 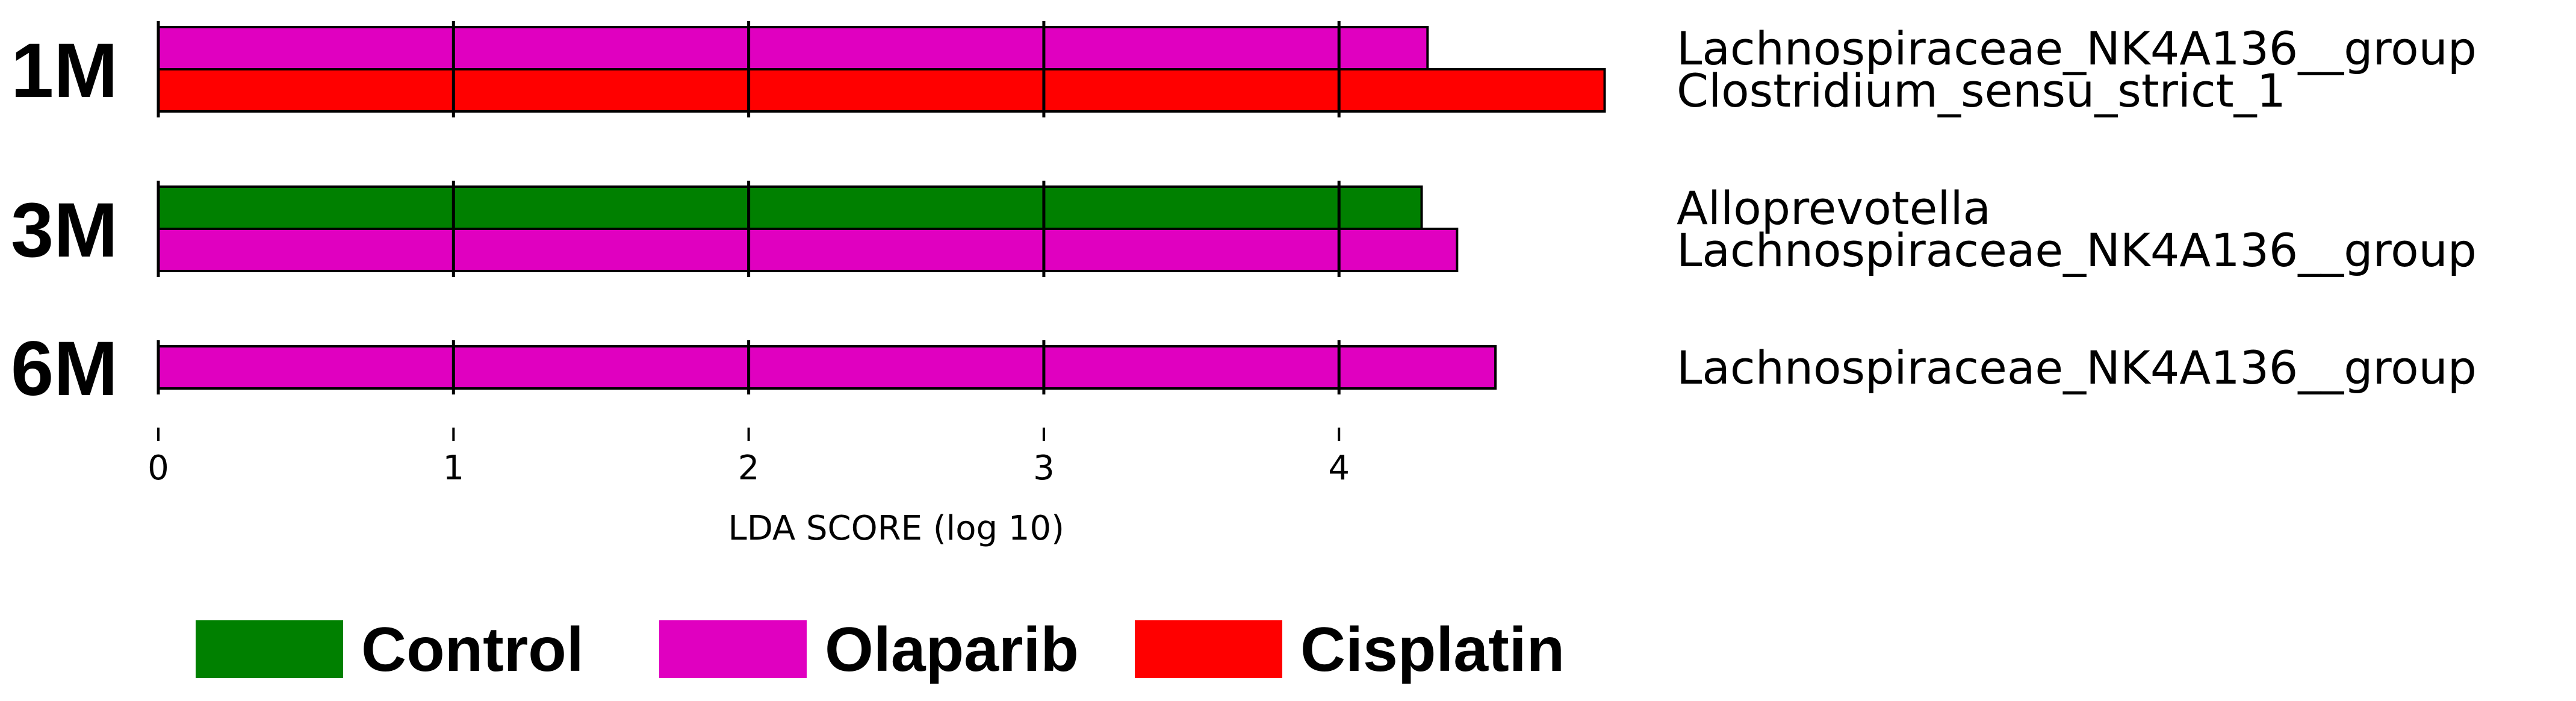 What do you see at coordinates (1339, 468) in the screenshot?
I see `x-tick-label-4: 4` at bounding box center [1339, 468].